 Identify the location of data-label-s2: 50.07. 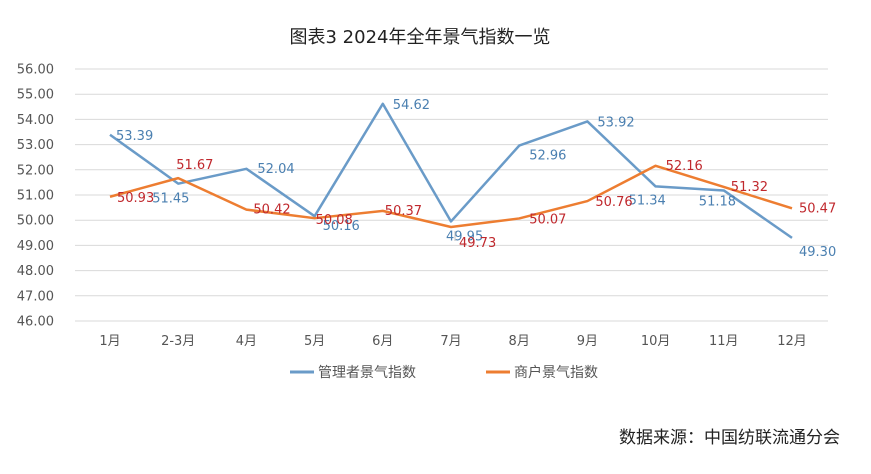
(547, 219).